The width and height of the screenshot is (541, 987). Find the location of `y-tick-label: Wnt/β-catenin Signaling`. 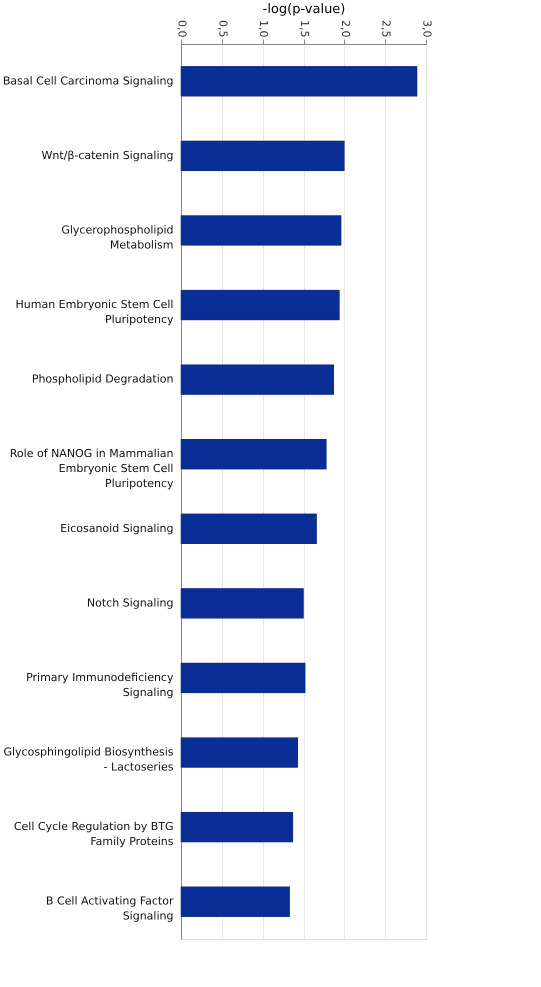

y-tick-label: Wnt/β-catenin Signaling is located at coordinates (107, 155).